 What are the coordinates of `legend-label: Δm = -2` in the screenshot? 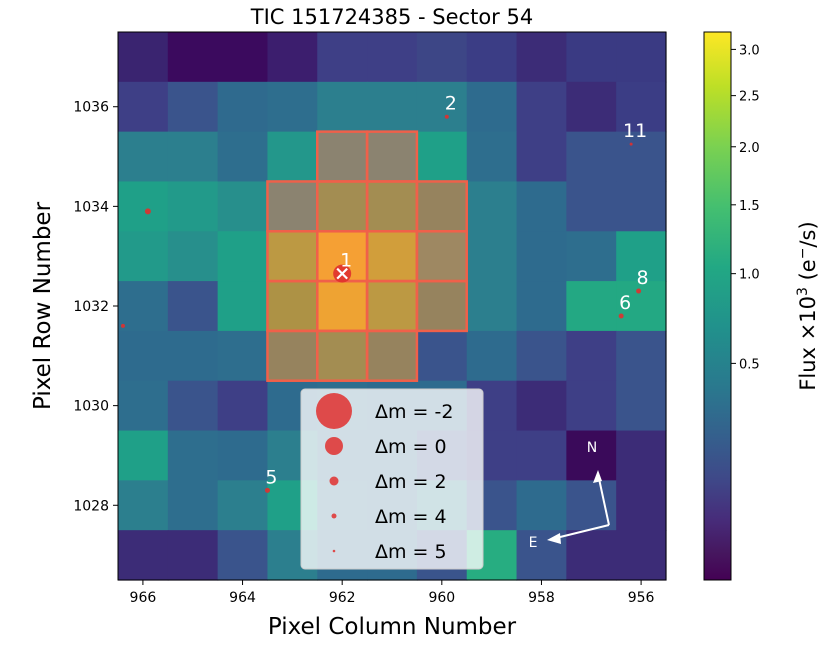 It's located at (414, 412).